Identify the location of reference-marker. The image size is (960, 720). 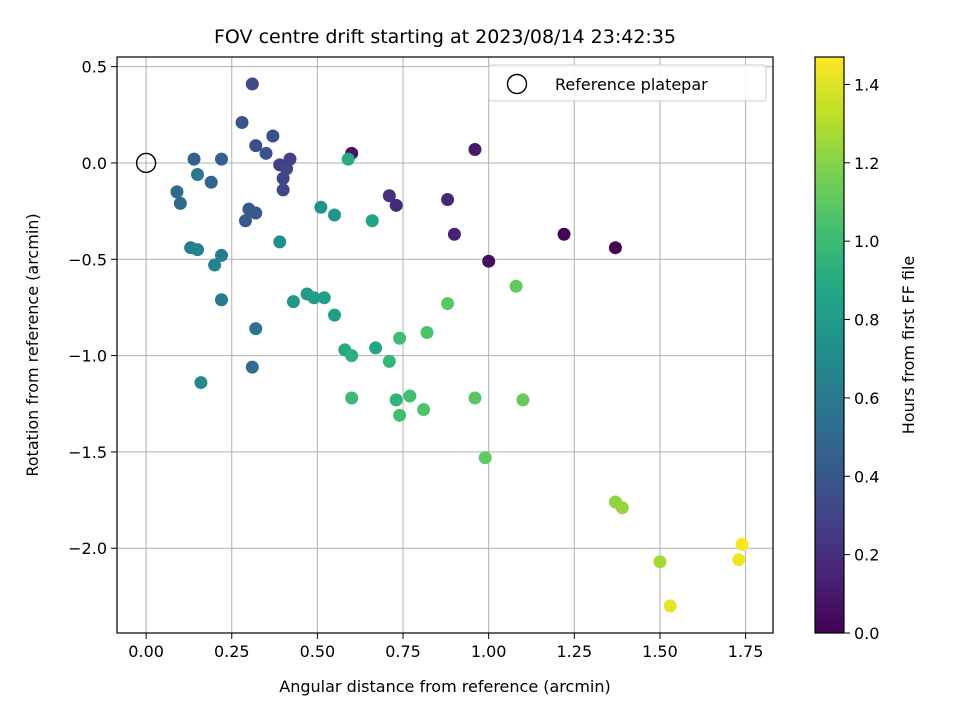
(146, 163).